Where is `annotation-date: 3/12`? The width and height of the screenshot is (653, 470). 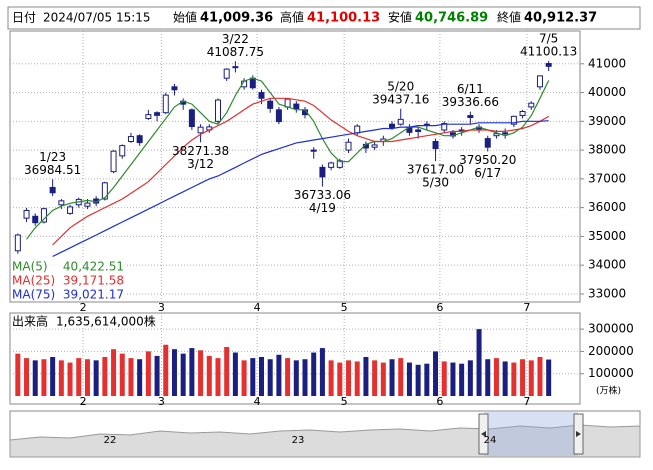 annotation-date: 3/12 is located at coordinates (200, 164).